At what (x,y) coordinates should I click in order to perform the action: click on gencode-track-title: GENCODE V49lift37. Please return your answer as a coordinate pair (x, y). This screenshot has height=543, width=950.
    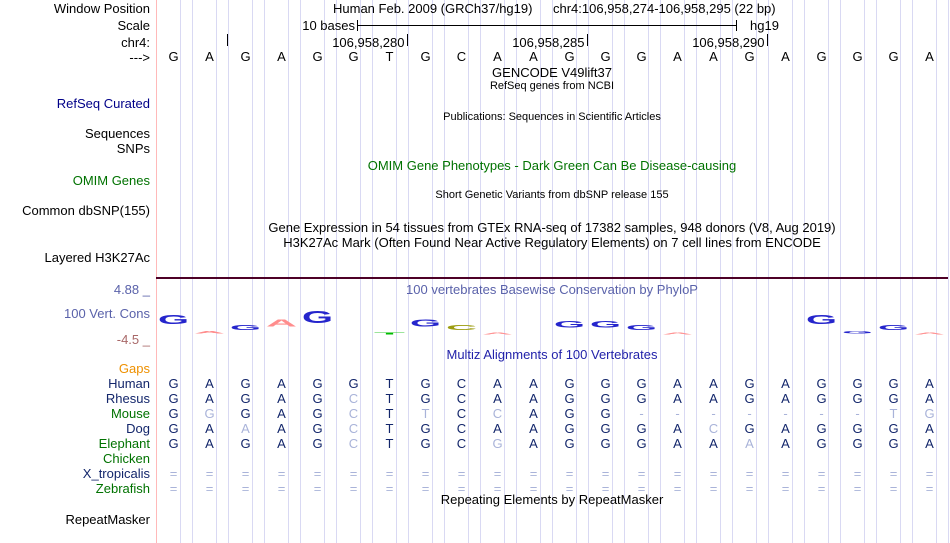
    Looking at the image, I should click on (552, 72).